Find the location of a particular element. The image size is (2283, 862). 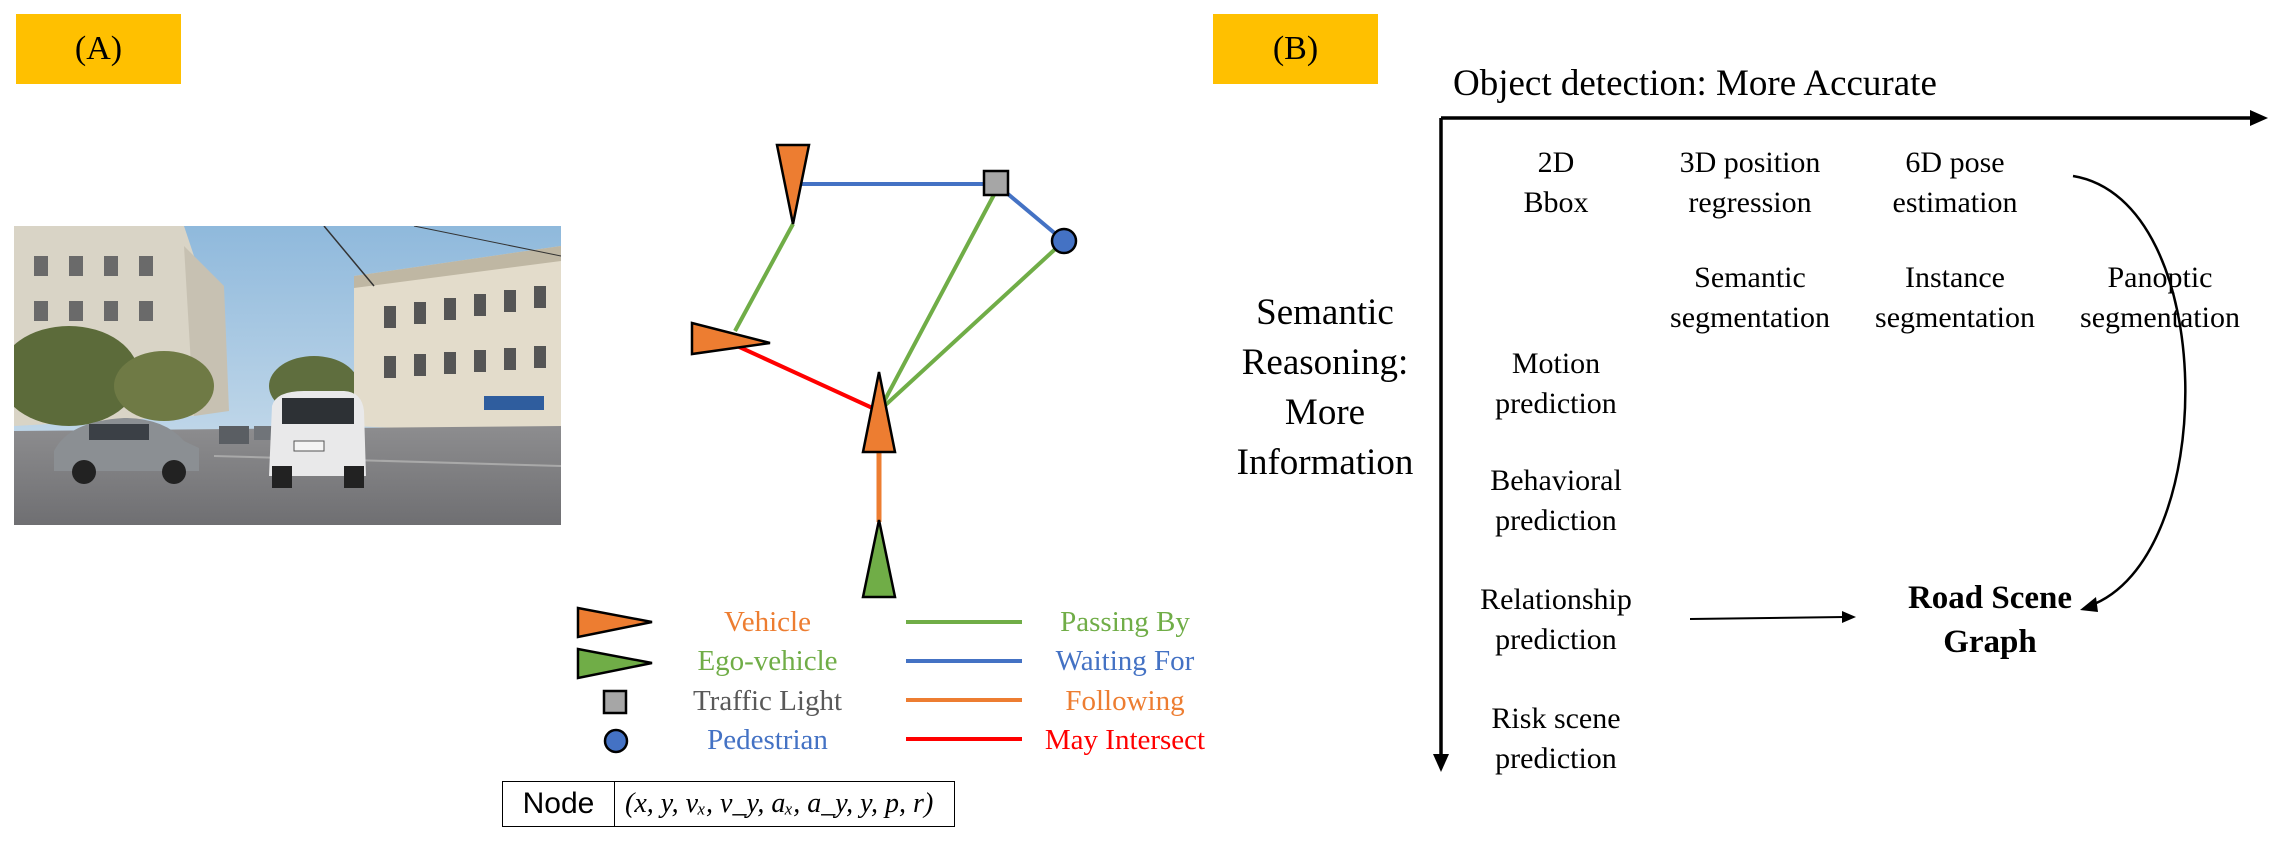

relationship-arrowhead is located at coordinates (1849, 617).